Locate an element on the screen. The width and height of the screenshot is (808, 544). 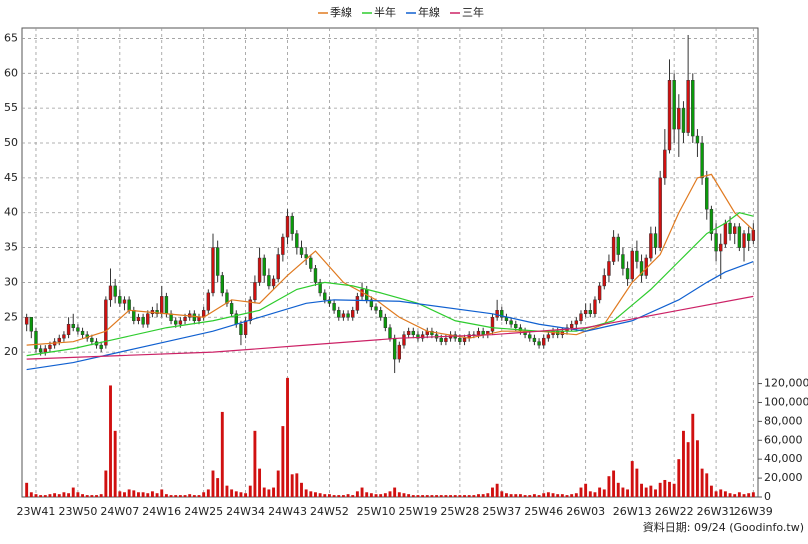
y-tick-label: 35 is located at coordinates (11, 247).